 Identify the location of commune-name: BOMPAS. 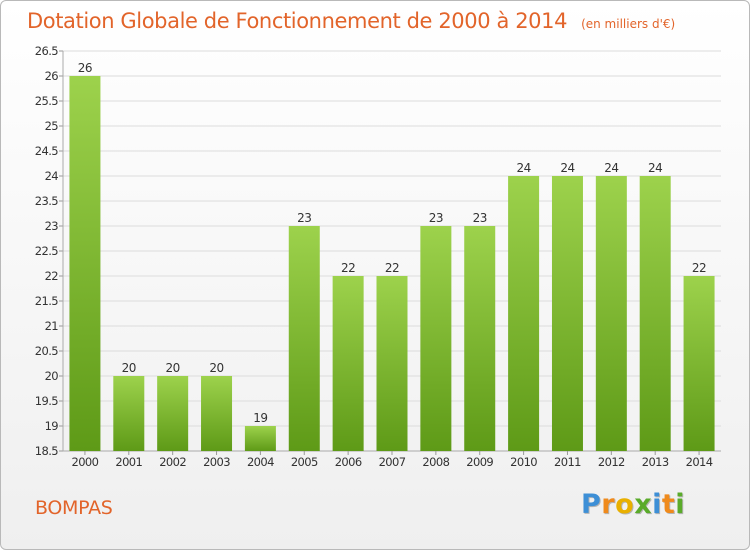
(74, 508).